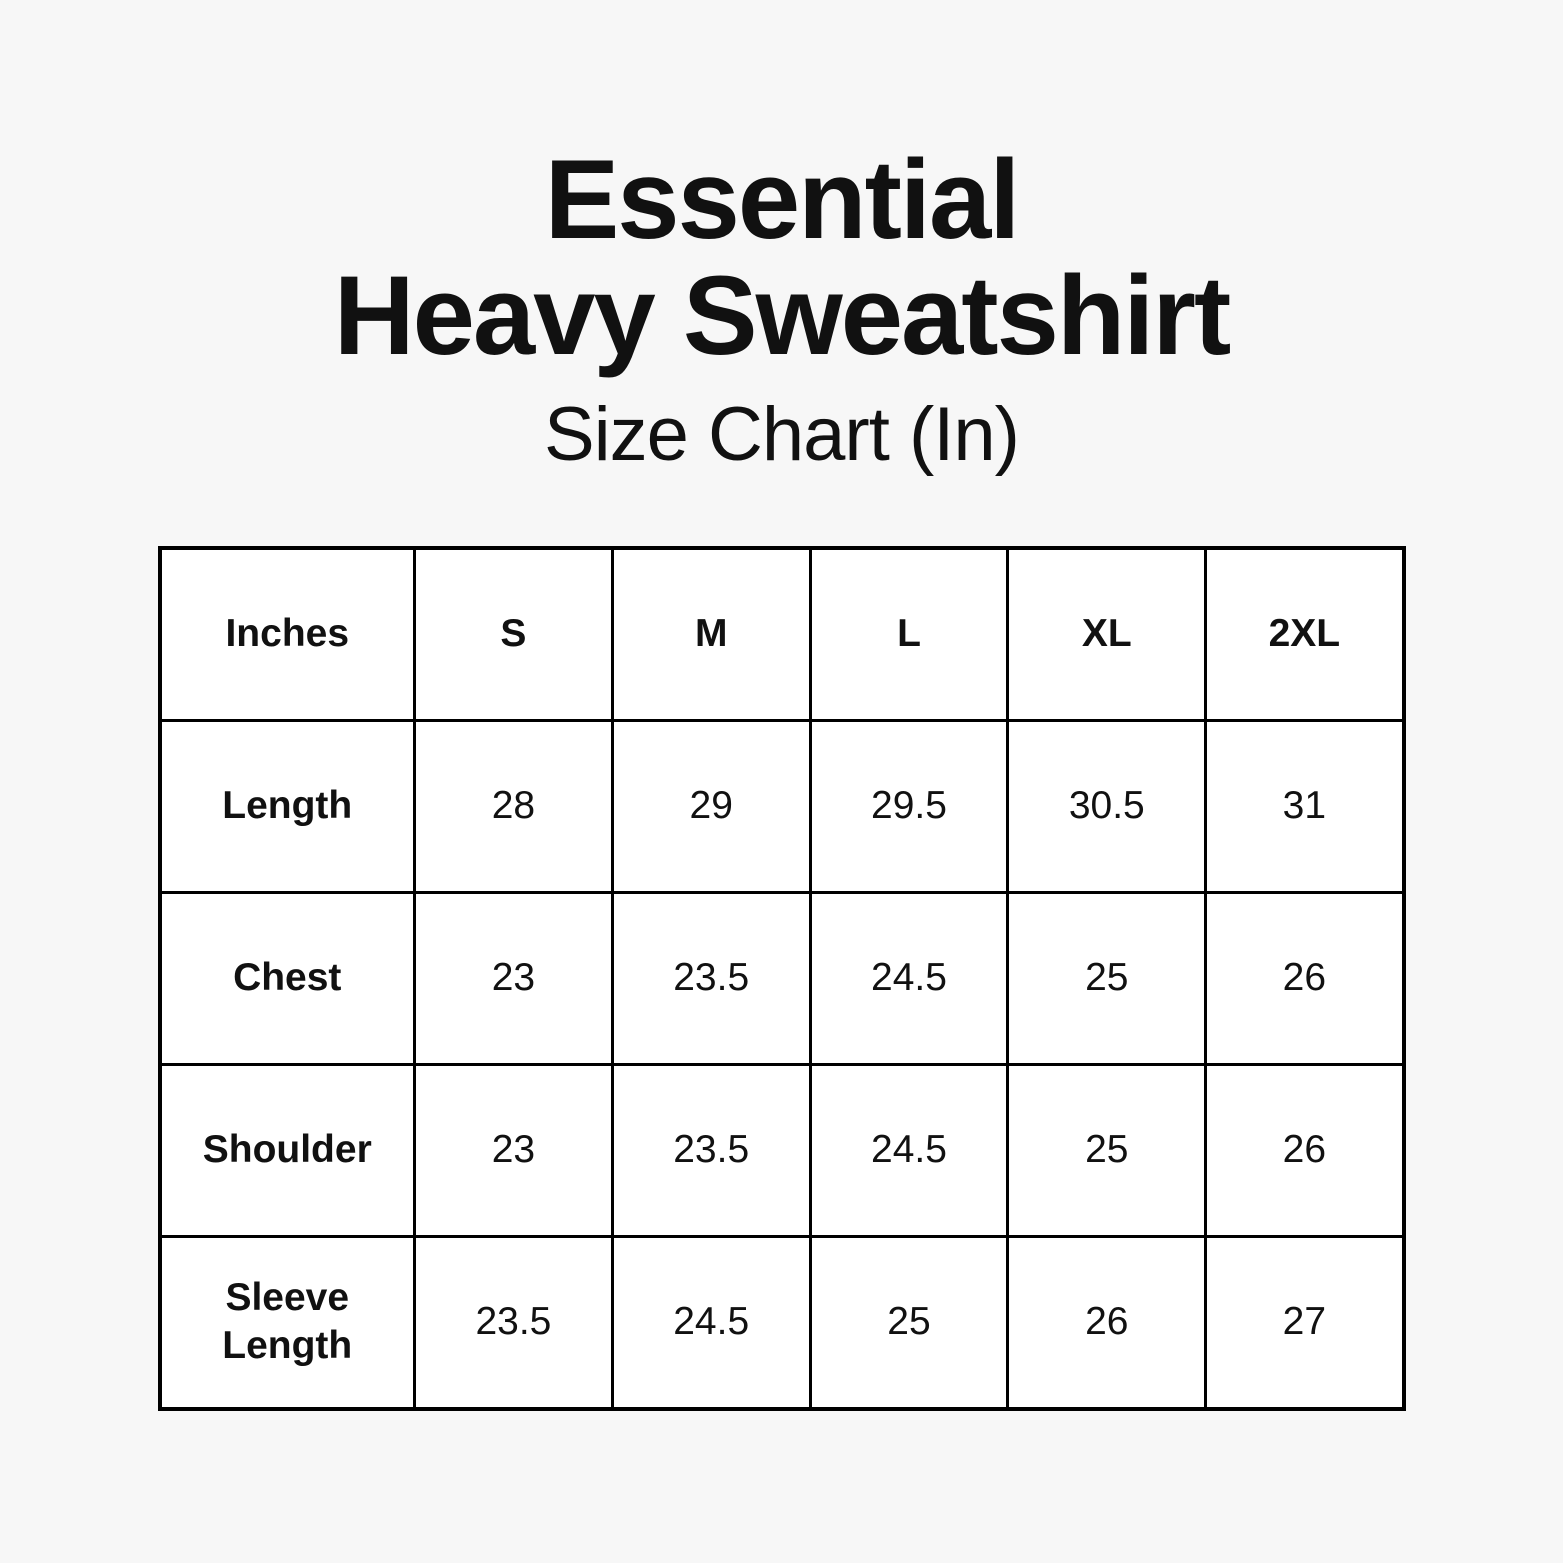 The height and width of the screenshot is (1563, 1563). What do you see at coordinates (711, 1322) in the screenshot?
I see `cell-sleeve-length-m: 24.5` at bounding box center [711, 1322].